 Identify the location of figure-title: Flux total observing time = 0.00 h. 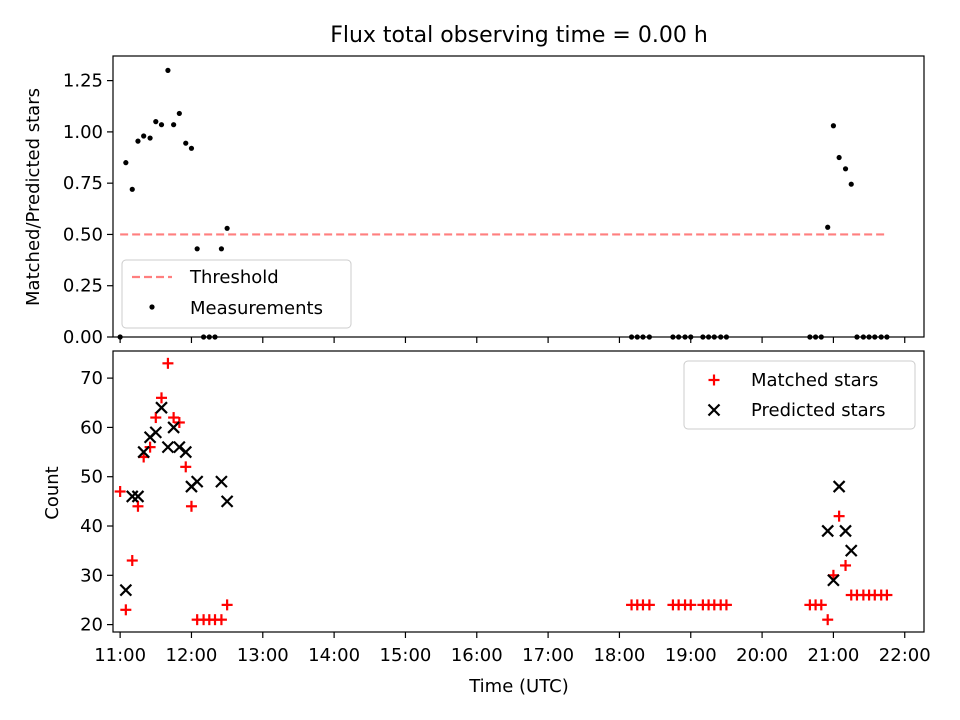
(519, 35).